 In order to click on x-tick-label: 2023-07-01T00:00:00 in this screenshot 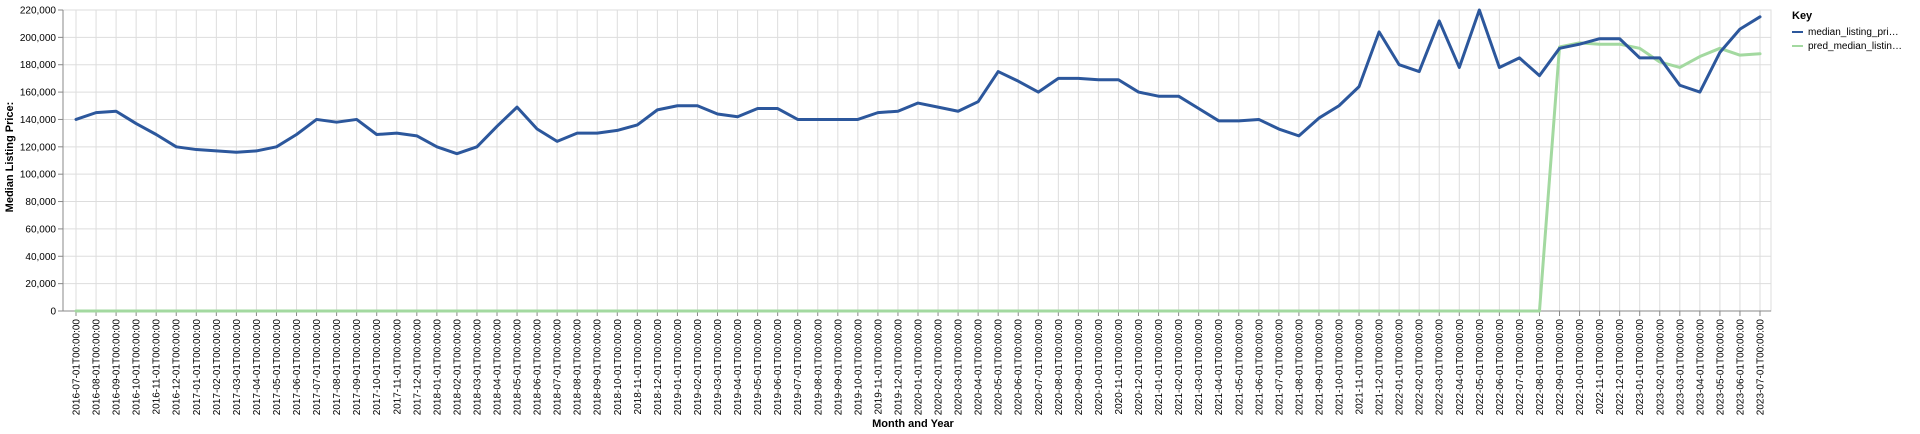, I will do `click(1761, 367)`.